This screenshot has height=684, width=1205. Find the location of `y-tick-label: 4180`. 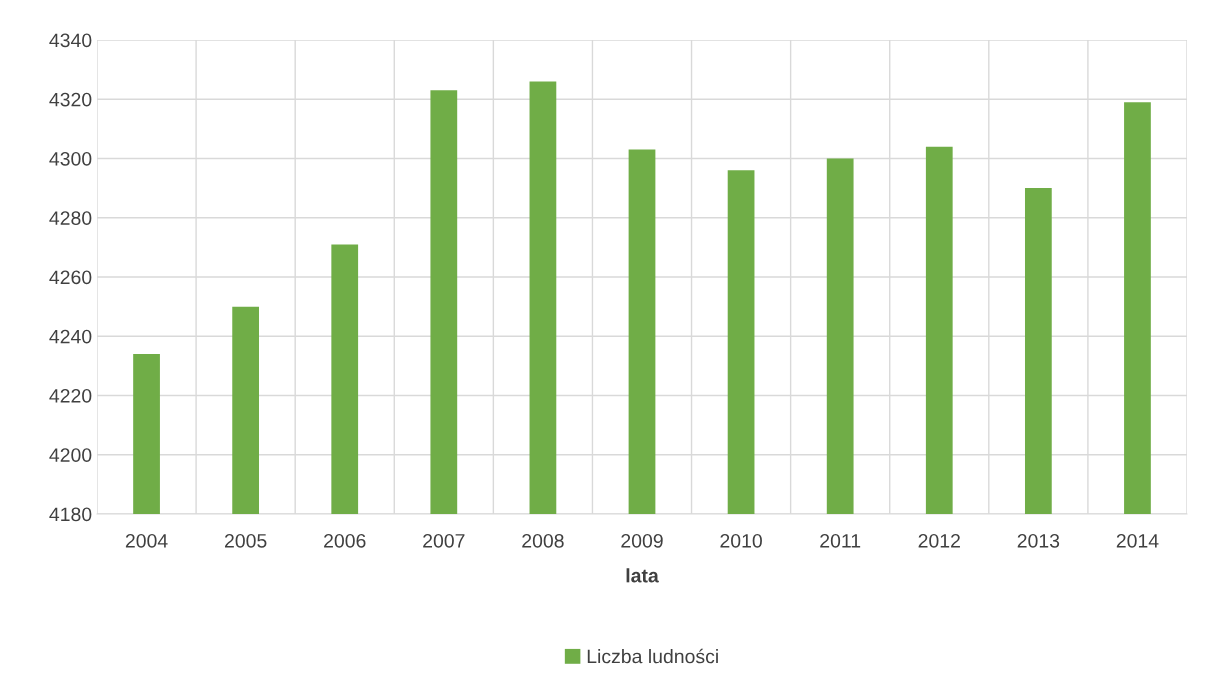

y-tick-label: 4180 is located at coordinates (70, 514).